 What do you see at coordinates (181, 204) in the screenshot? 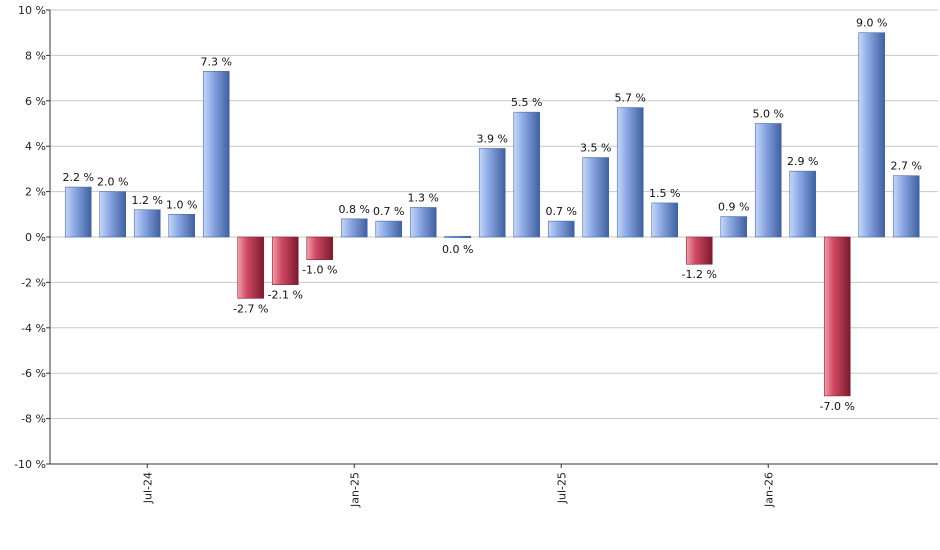
I see `bar-value-label: 1.0 %` at bounding box center [181, 204].